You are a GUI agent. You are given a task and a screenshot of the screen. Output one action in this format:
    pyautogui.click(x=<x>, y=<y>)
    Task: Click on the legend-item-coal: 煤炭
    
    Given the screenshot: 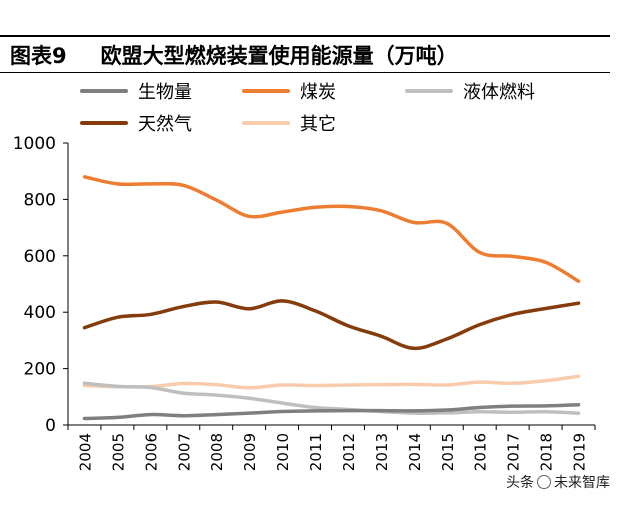 What is the action you would take?
    pyautogui.click(x=289, y=91)
    